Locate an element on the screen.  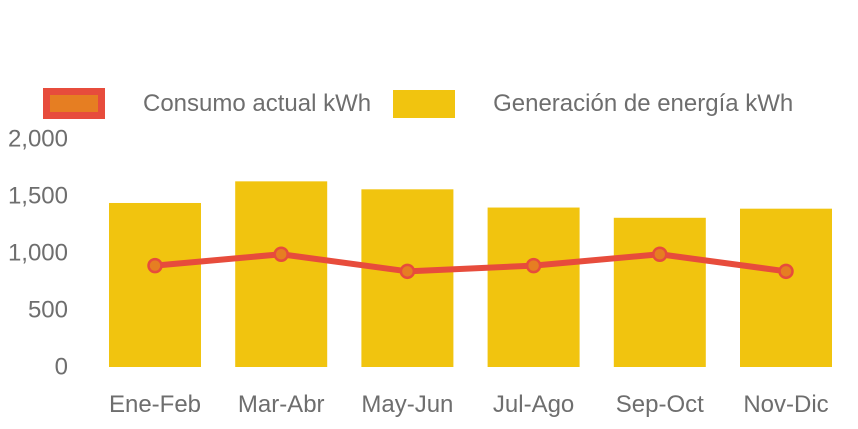
x-axis-label: Sep-Oct is located at coordinates (660, 404).